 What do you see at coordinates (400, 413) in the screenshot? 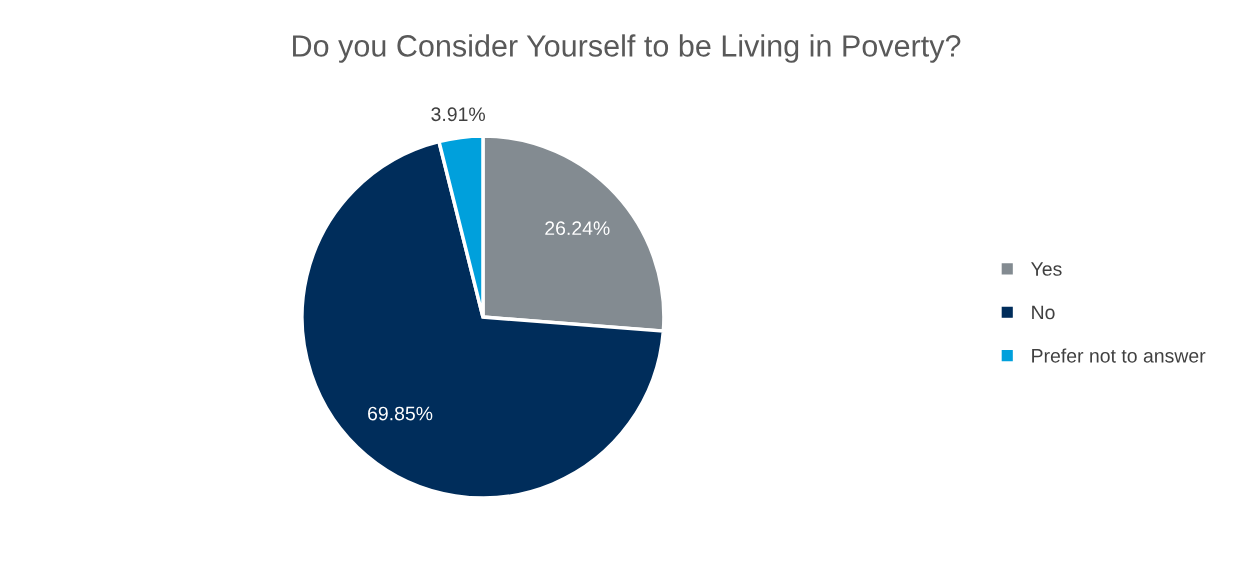
I see `data-label: 69.85%` at bounding box center [400, 413].